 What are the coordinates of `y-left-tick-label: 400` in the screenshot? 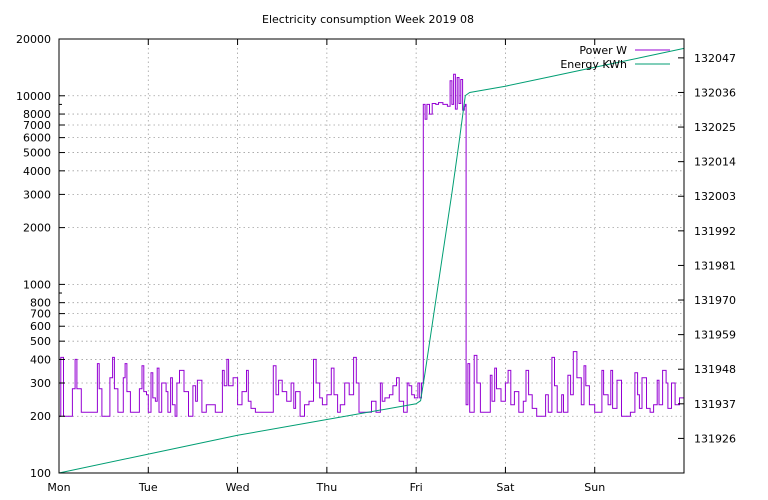 It's located at (40, 359).